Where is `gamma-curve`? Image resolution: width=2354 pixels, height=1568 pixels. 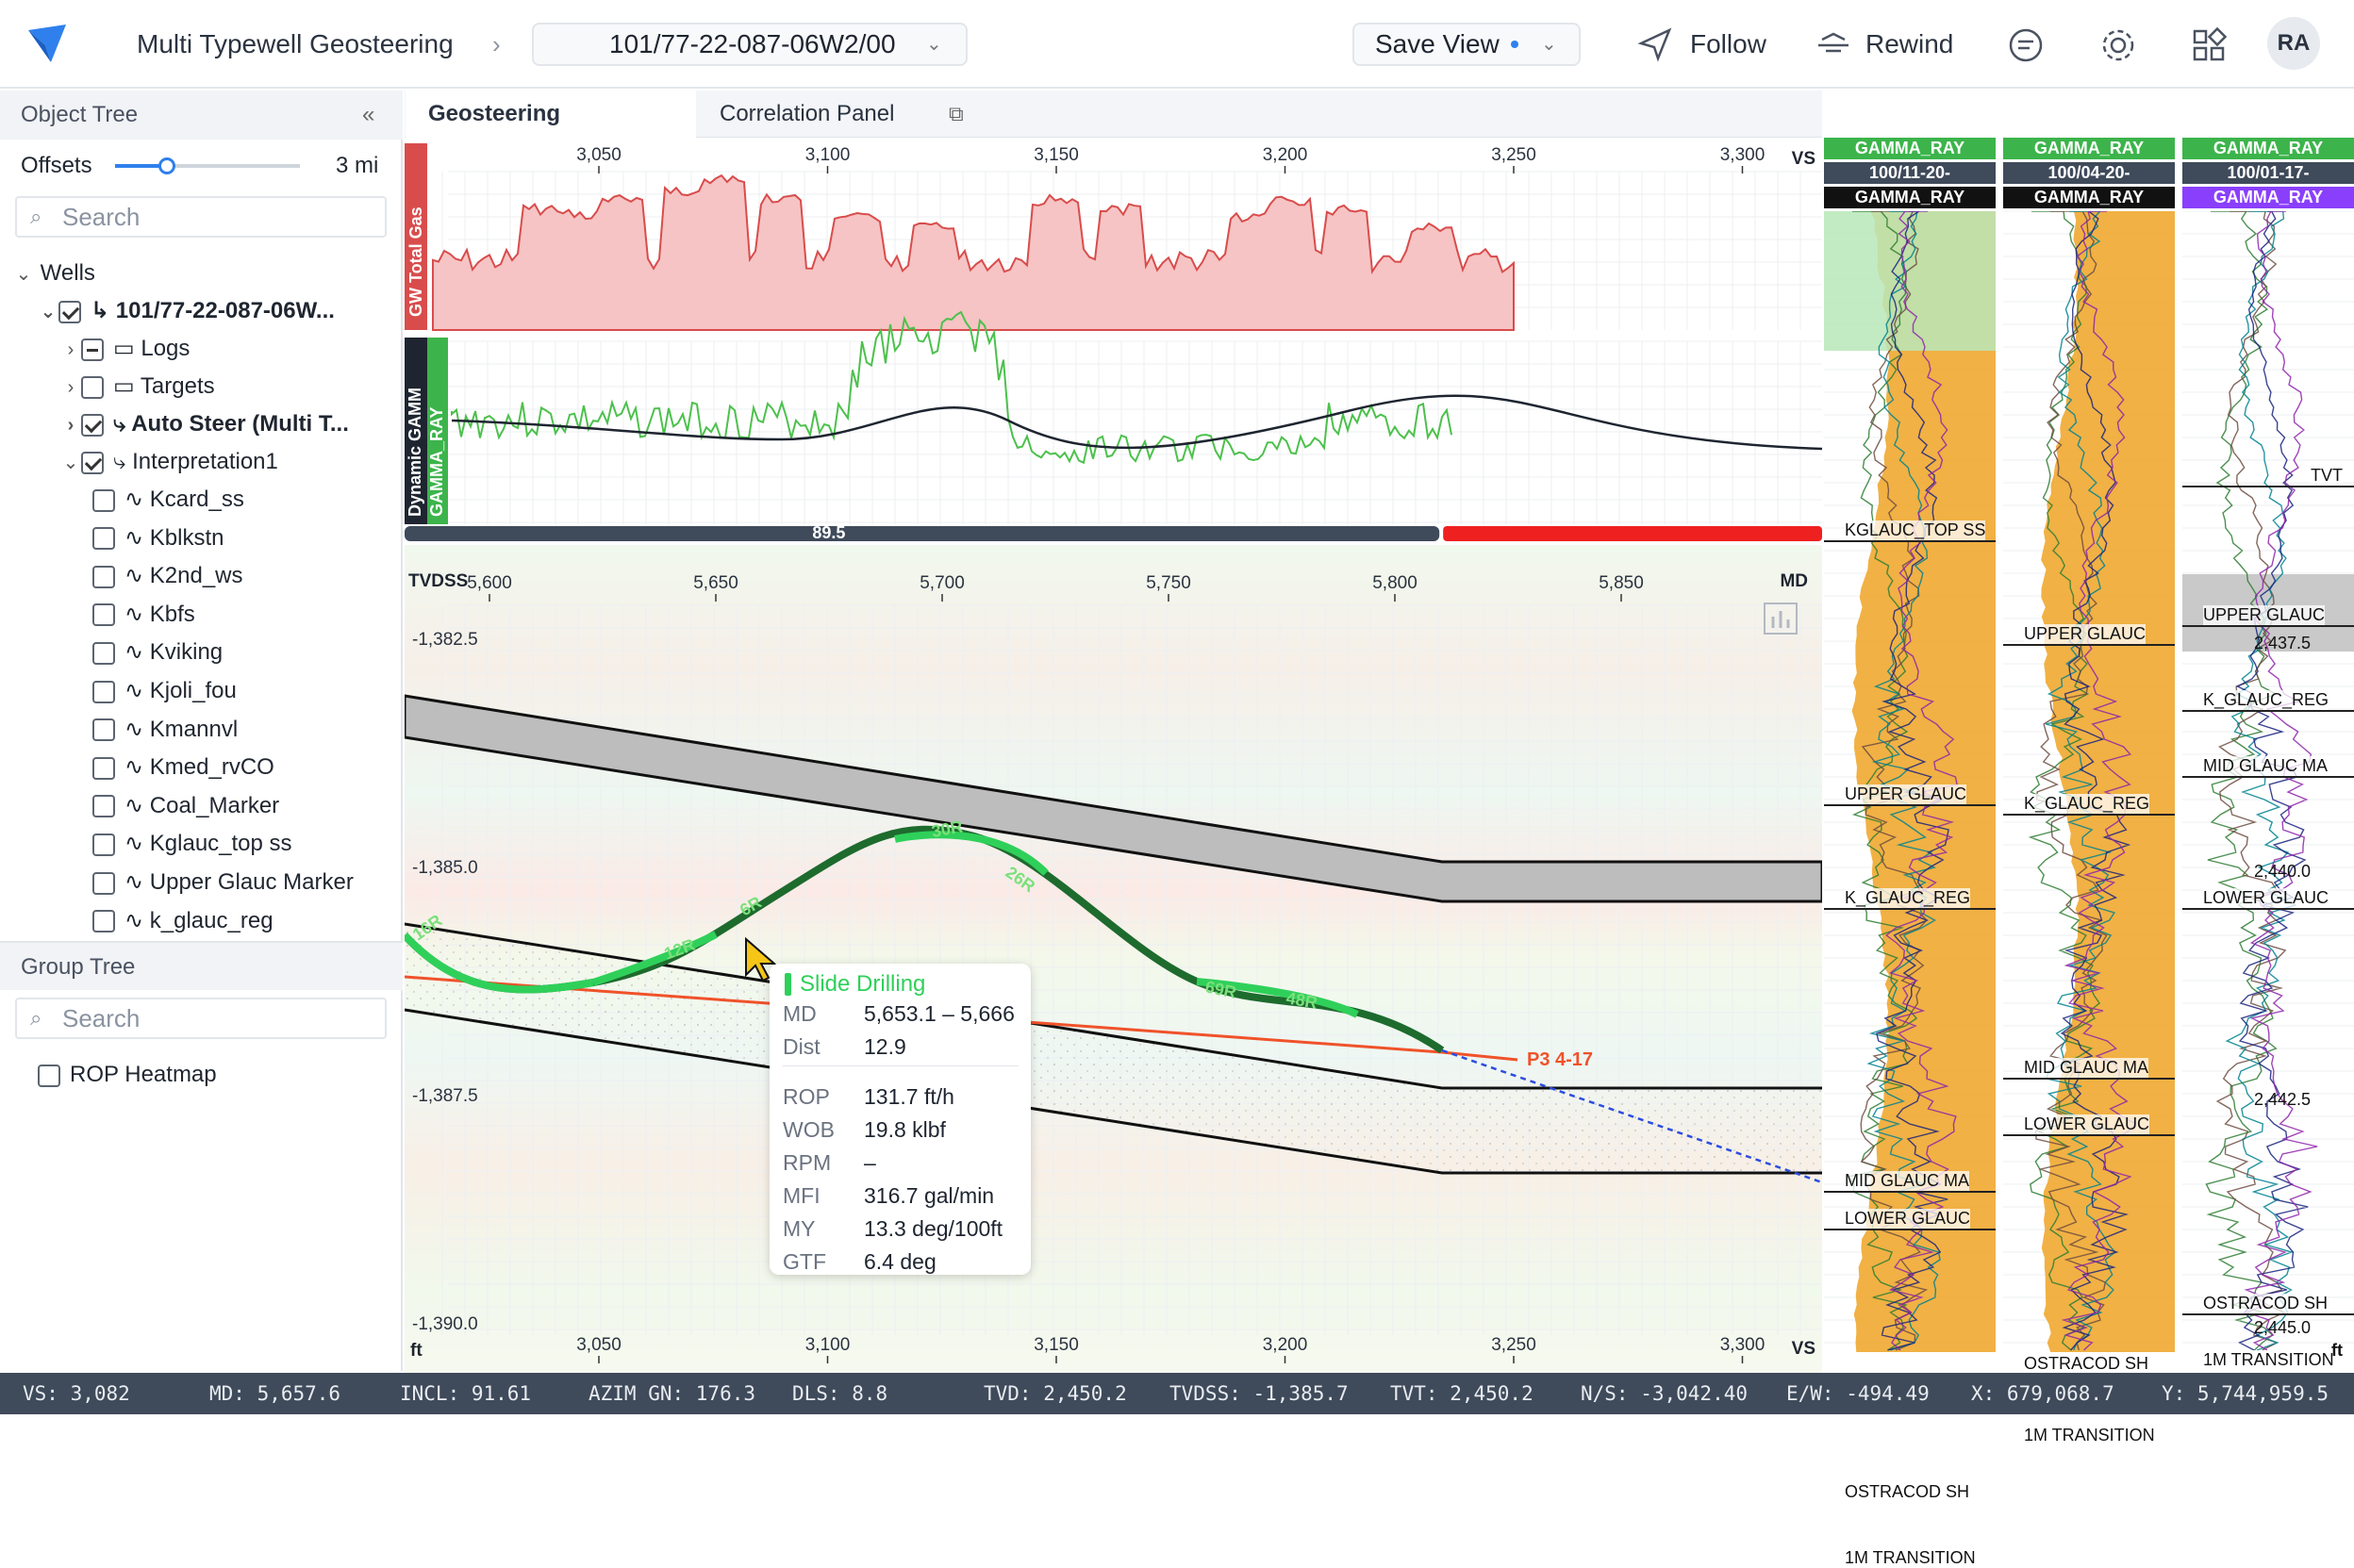 gamma-curve is located at coordinates (2071, 781).